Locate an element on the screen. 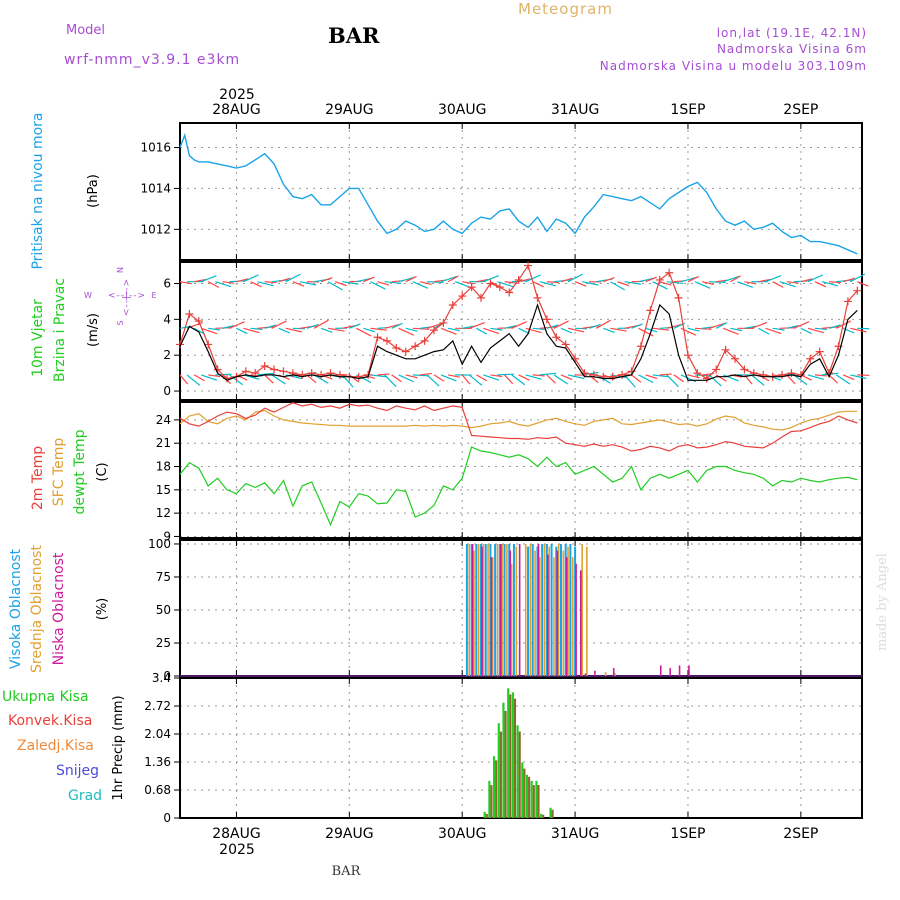 The height and width of the screenshot is (900, 900). legend-freezing: Zaledj.Kisa is located at coordinates (55, 746).